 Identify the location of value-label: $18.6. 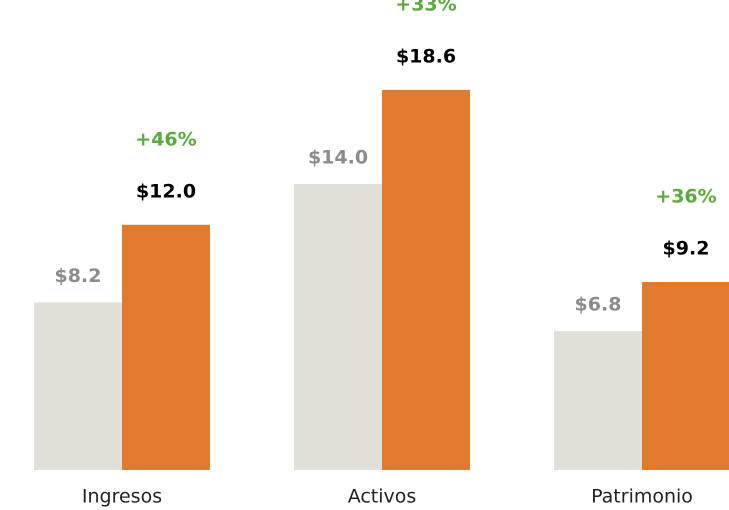
(426, 56).